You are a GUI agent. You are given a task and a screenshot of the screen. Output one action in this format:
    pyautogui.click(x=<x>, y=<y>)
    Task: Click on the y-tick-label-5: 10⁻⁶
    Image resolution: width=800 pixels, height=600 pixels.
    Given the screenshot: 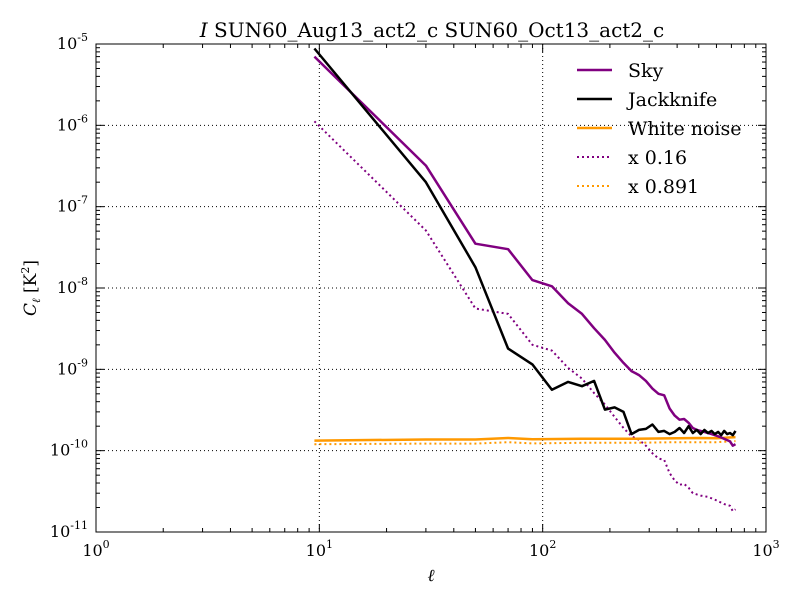 What is the action you would take?
    pyautogui.click(x=72, y=123)
    